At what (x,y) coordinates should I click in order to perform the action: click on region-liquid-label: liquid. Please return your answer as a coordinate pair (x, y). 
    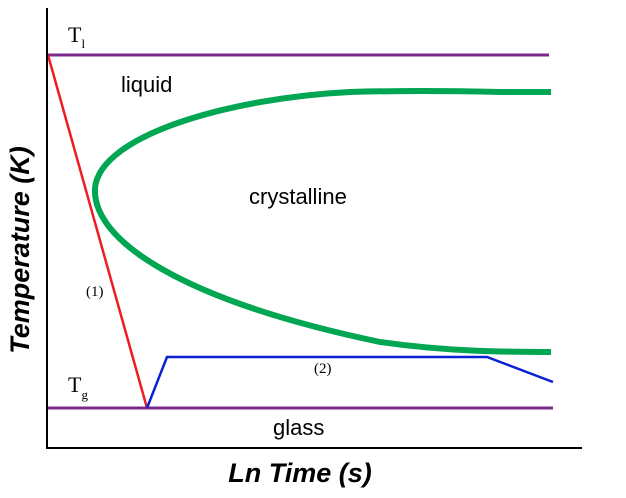
    Looking at the image, I should click on (146, 84).